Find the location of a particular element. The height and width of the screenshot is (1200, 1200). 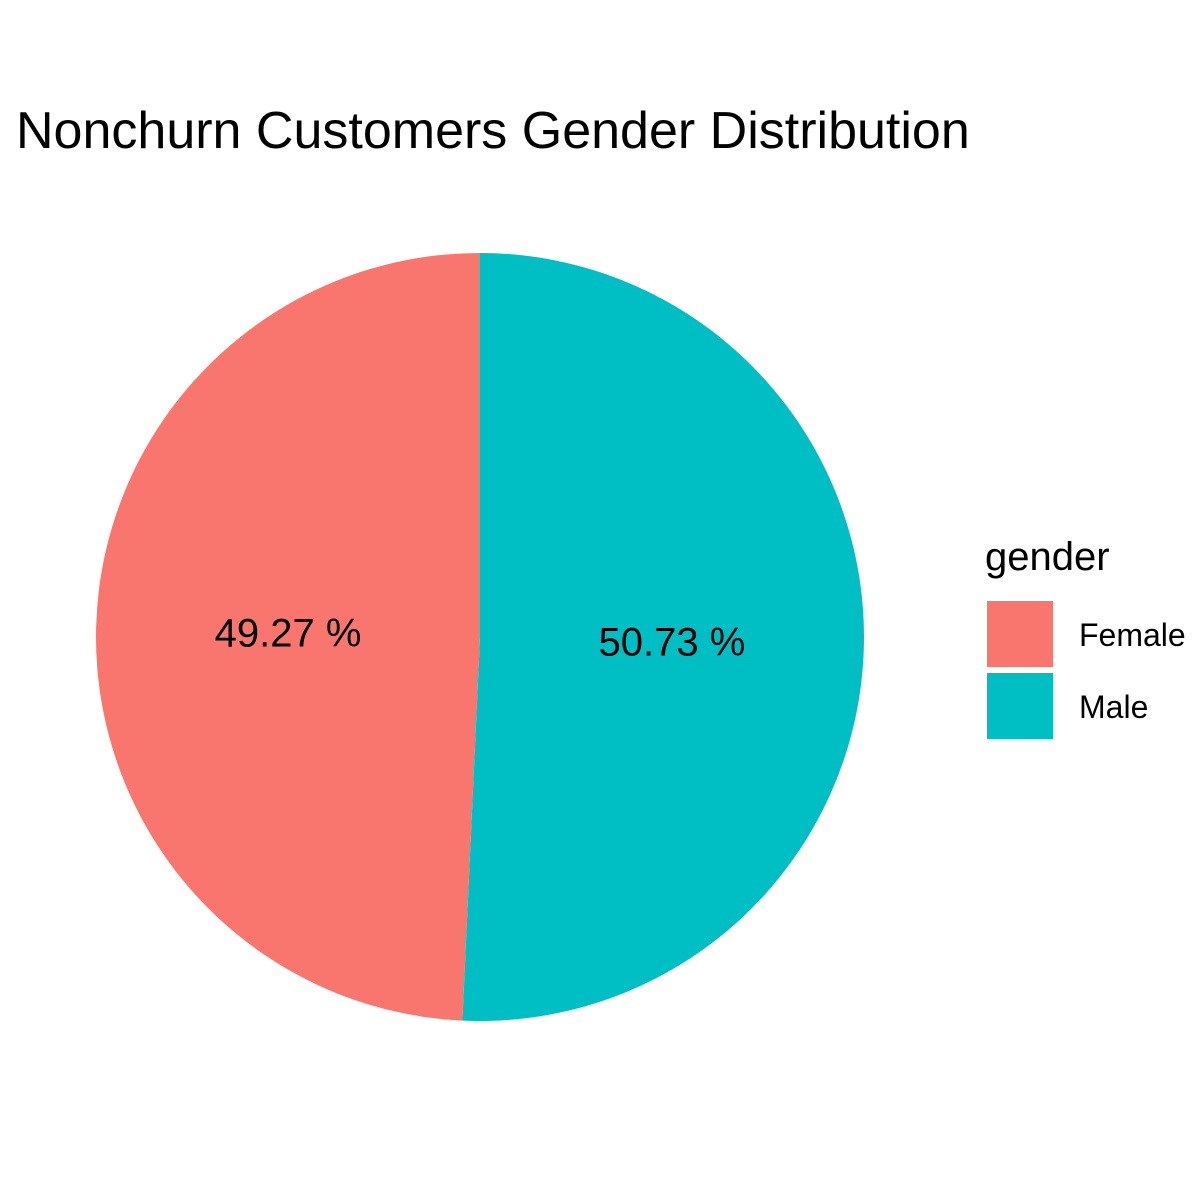

legend-label-female: Female is located at coordinates (1132, 635).